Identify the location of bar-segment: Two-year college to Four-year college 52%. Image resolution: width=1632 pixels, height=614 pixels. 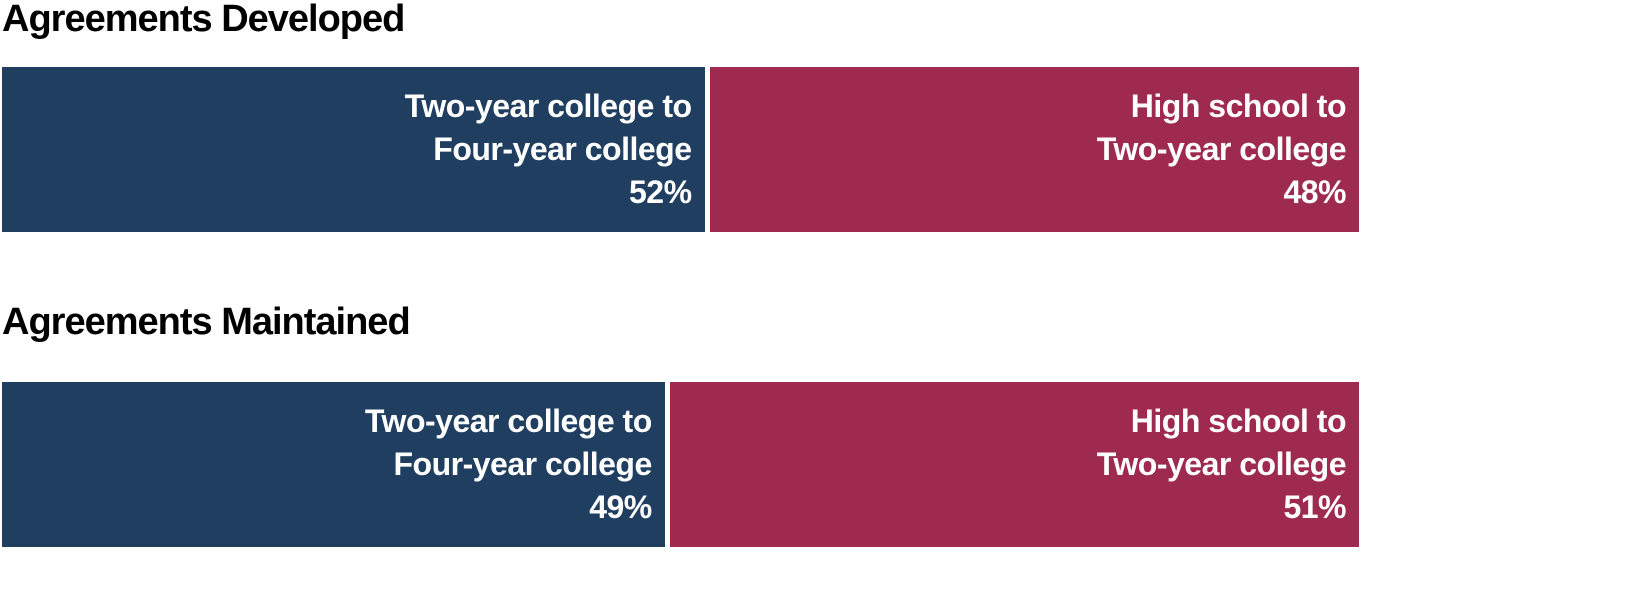
(353, 149).